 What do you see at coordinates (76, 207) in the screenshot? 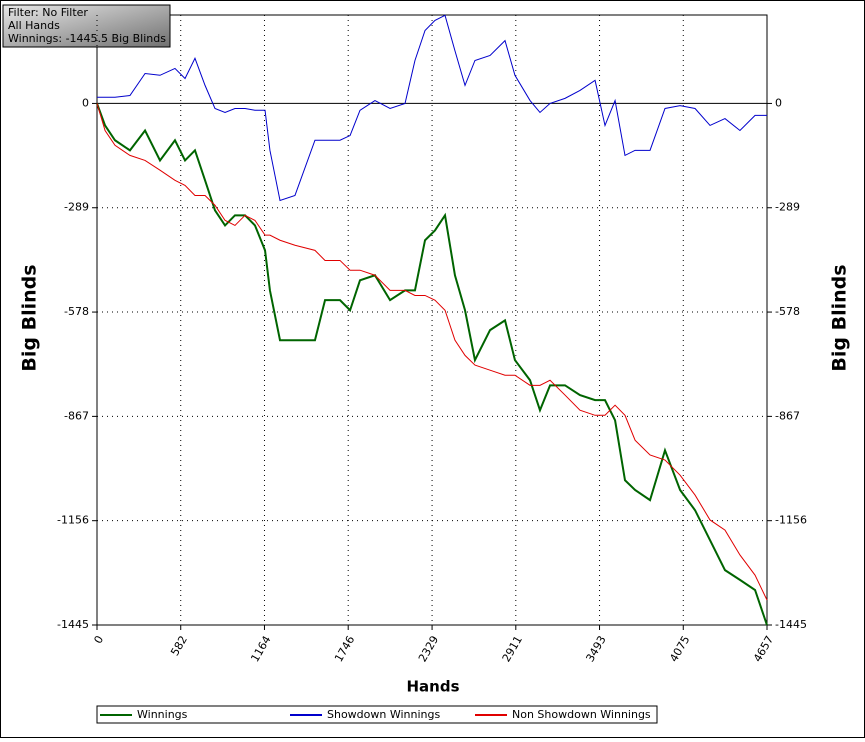
I see `y-tick-label: -289` at bounding box center [76, 207].